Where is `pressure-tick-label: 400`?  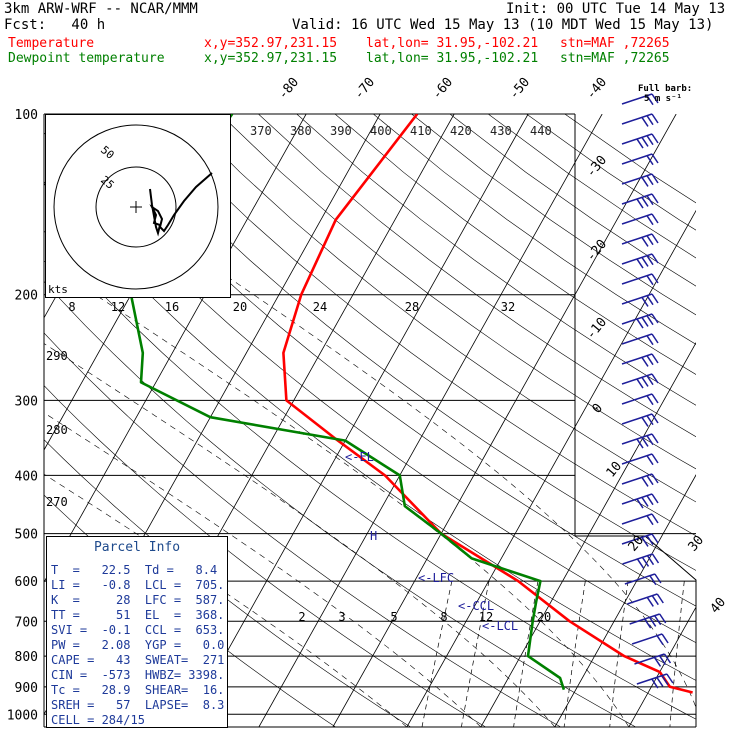
pressure-tick-label: 400 is located at coordinates (26, 476).